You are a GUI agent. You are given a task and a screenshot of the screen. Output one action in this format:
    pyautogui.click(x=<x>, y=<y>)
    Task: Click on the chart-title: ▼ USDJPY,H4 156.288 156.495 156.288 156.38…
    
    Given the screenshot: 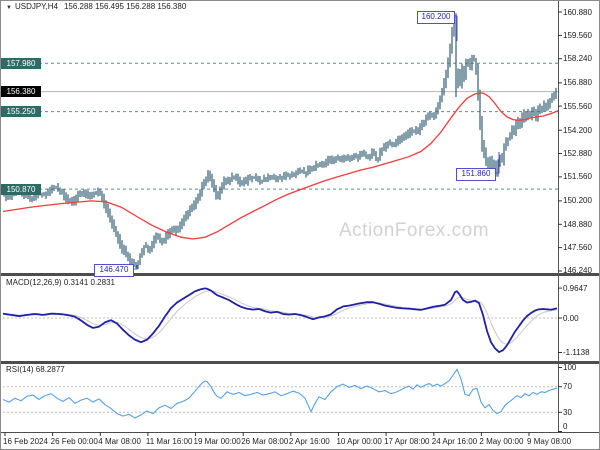 What is the action you would take?
    pyautogui.click(x=96, y=6)
    